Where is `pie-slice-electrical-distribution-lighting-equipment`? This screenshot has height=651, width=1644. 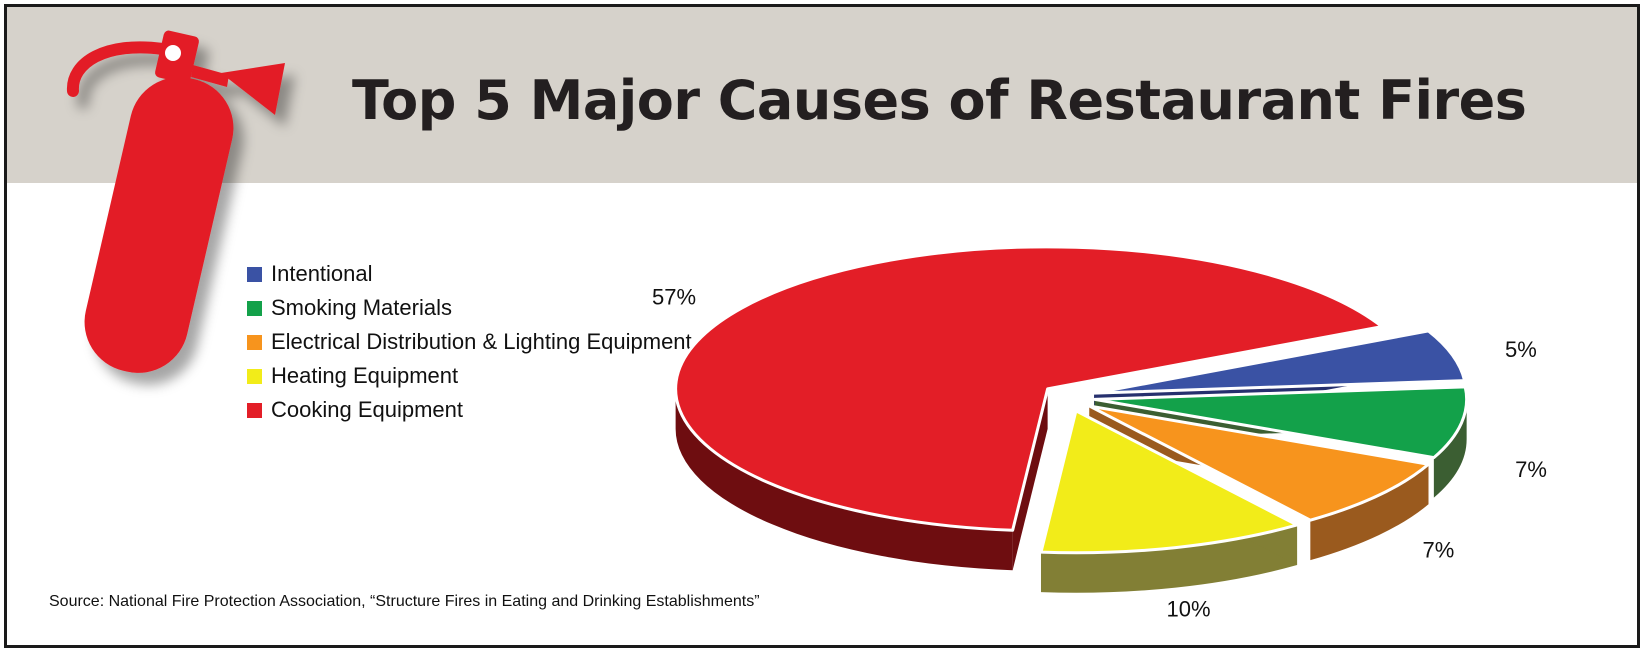 pie-slice-electrical-distribution-lighting-equipment is located at coordinates (1258, 482).